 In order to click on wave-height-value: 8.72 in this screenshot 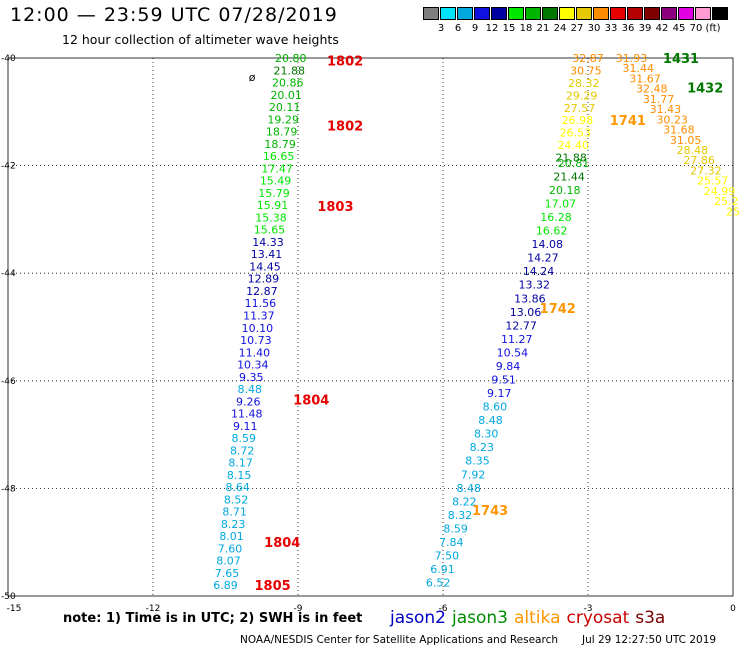, I will do `click(242, 450)`.